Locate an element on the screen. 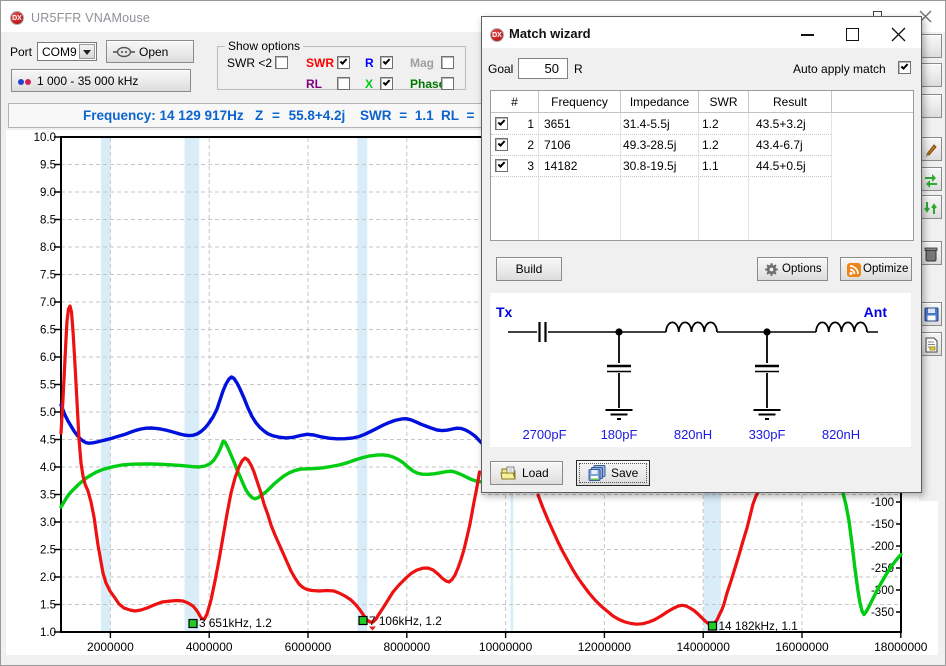 The image size is (946, 666). svg-text: 5.5 is located at coordinates (48, 386).